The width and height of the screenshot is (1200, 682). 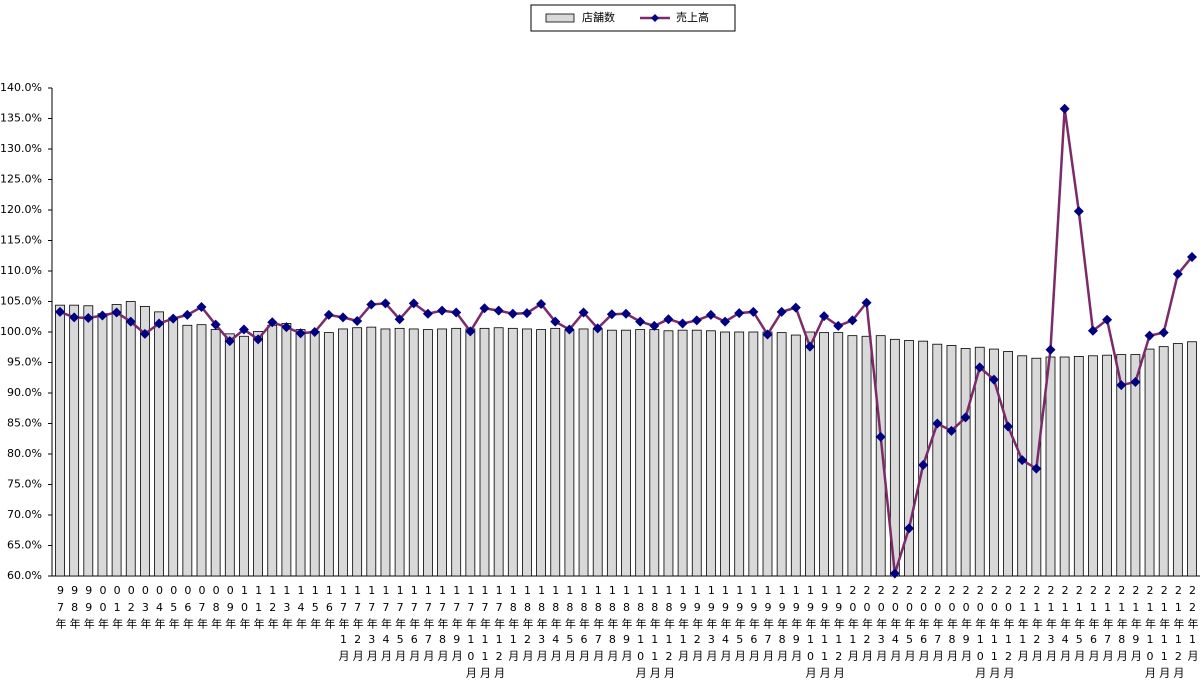 What do you see at coordinates (216, 608) in the screenshot?
I see `x-tick-label: 08年` at bounding box center [216, 608].